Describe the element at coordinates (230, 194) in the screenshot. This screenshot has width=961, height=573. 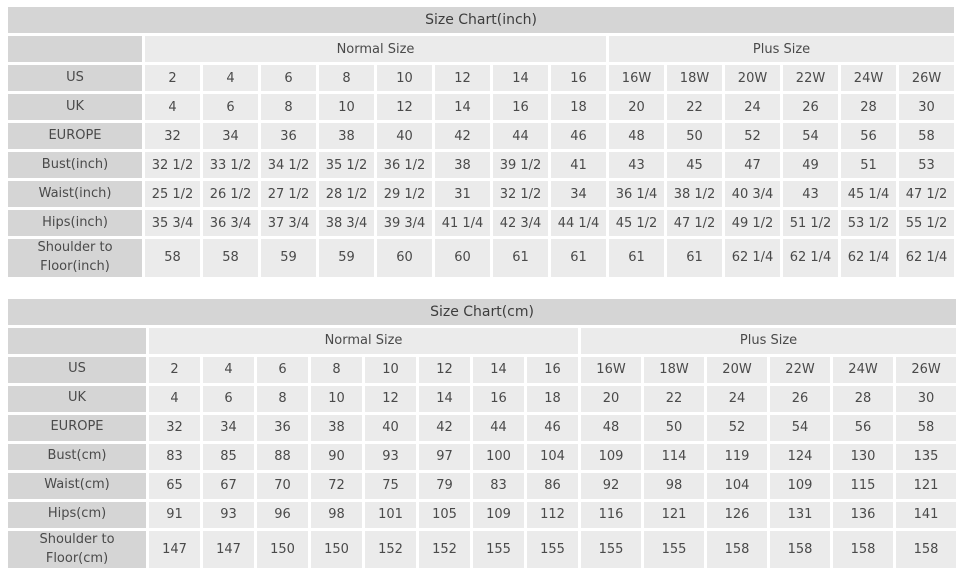
I see `size-cell: 26 1/2` at that location.